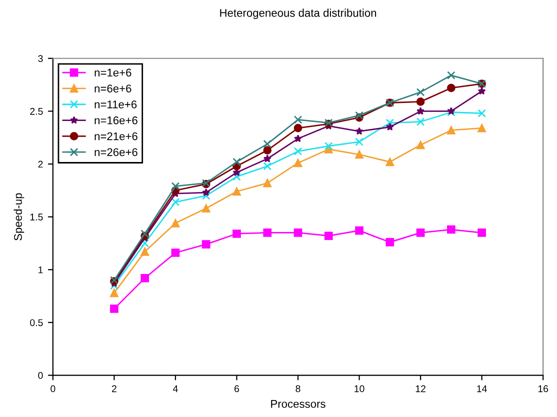 The width and height of the screenshot is (557, 417). What do you see at coordinates (116, 152) in the screenshot?
I see `legend-label: n=26e+6` at bounding box center [116, 152].